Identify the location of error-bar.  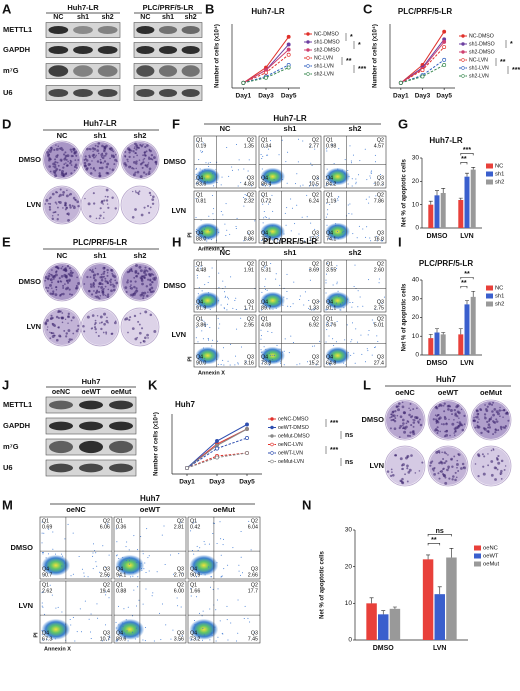
(460, 331).